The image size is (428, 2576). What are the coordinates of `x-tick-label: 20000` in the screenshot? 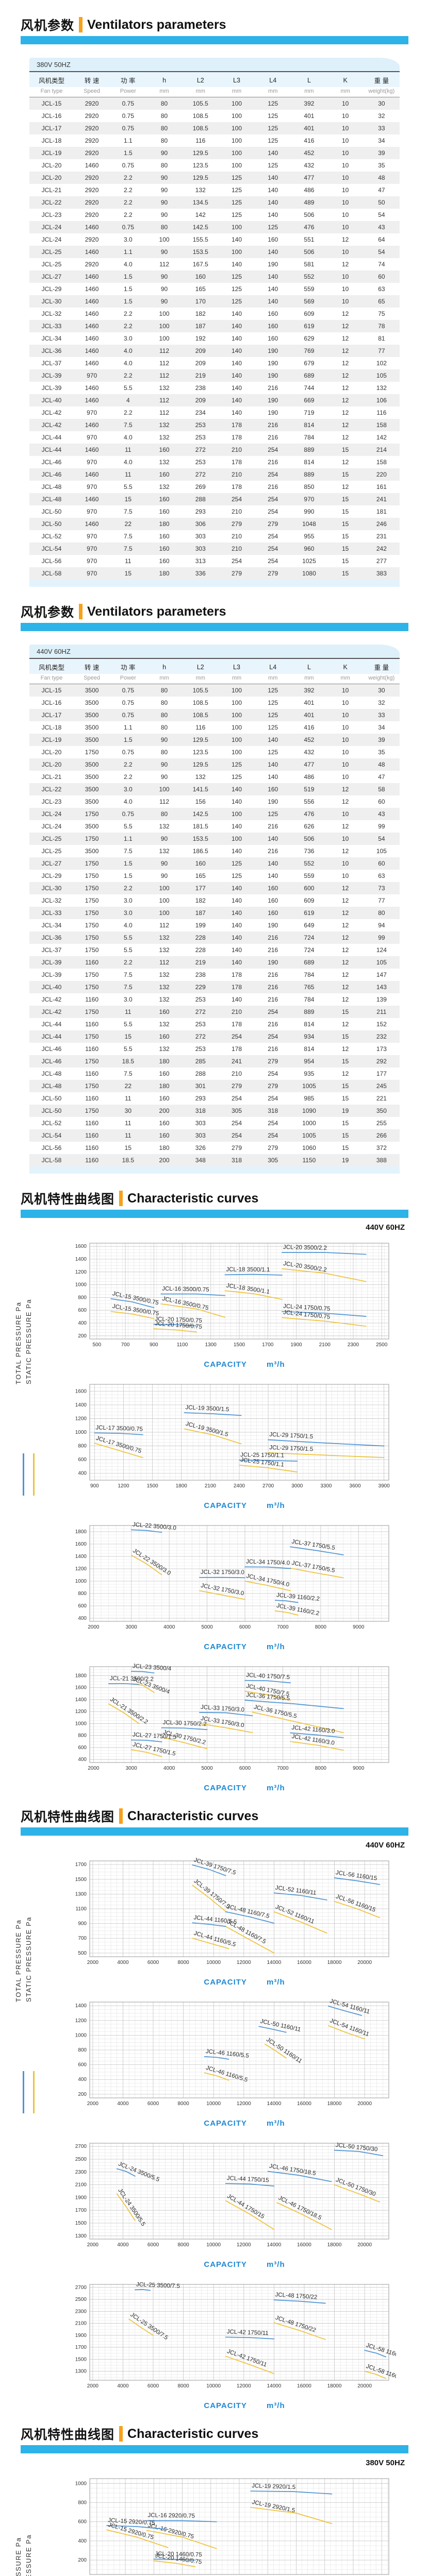 It's located at (364, 1963).